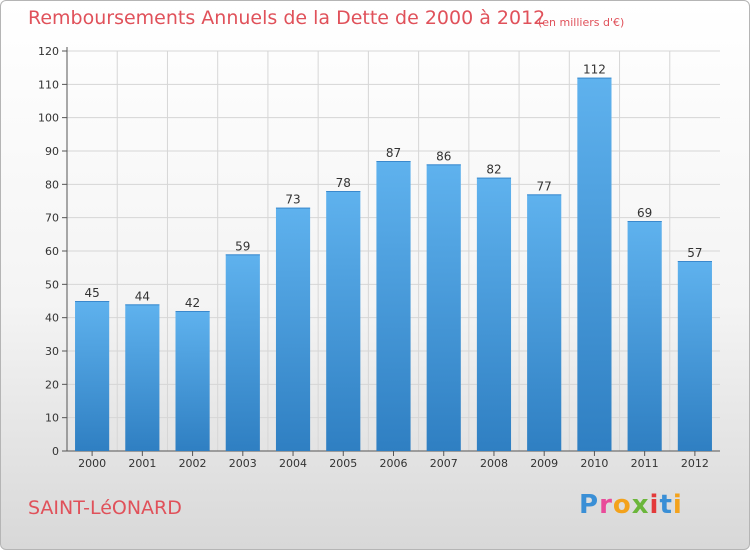 This screenshot has width=750, height=550. I want to click on value-label-2008: 82, so click(493, 170).